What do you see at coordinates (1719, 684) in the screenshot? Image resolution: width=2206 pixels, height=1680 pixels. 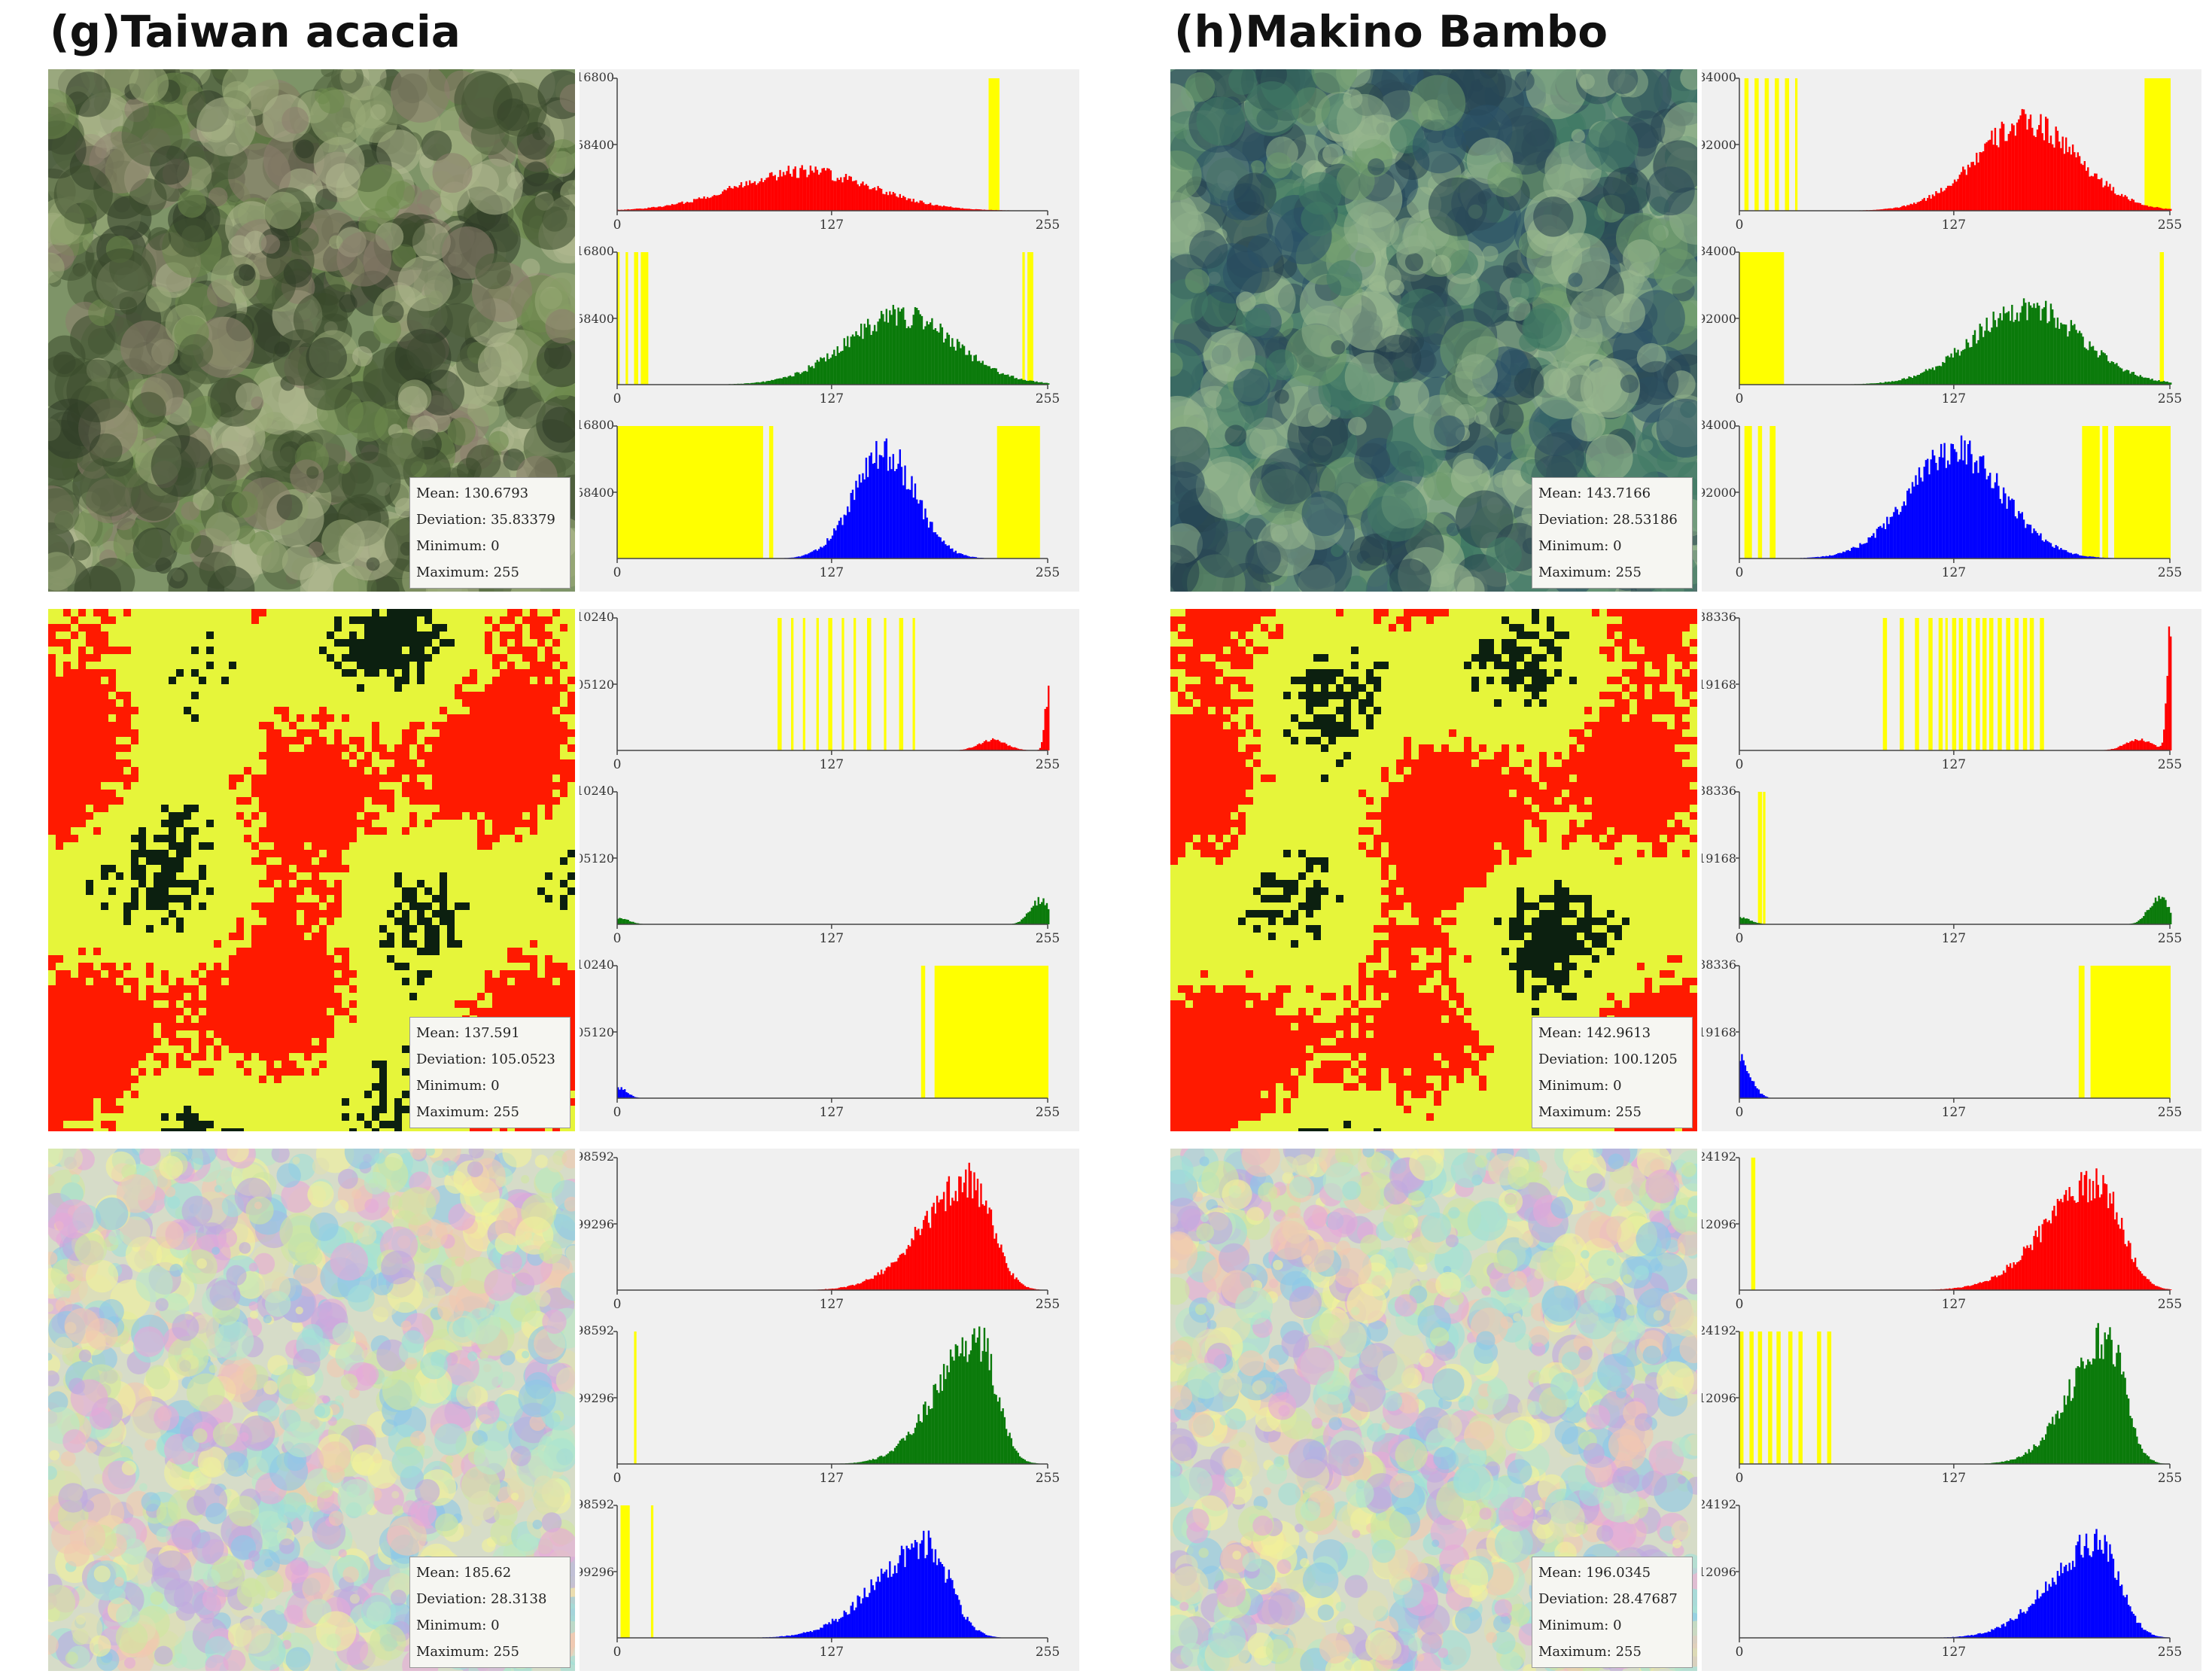 I see `y-tick-mid: 2519168` at bounding box center [1719, 684].